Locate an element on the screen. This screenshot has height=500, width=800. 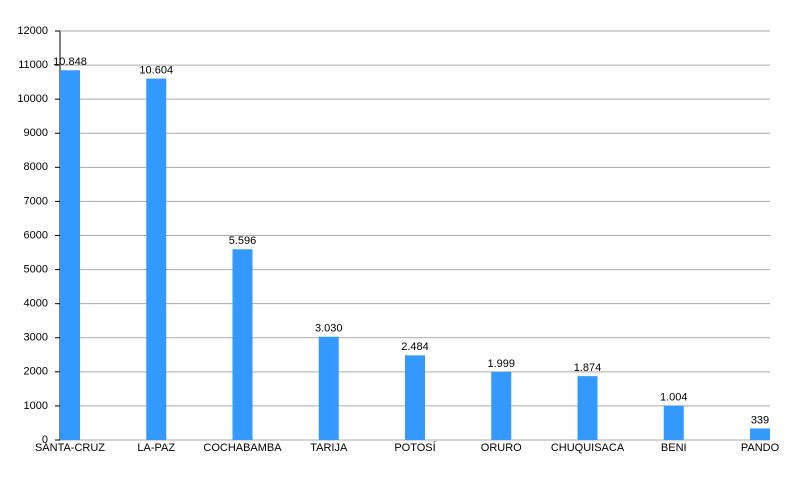
y-tick-label: 7000 is located at coordinates (36, 201).